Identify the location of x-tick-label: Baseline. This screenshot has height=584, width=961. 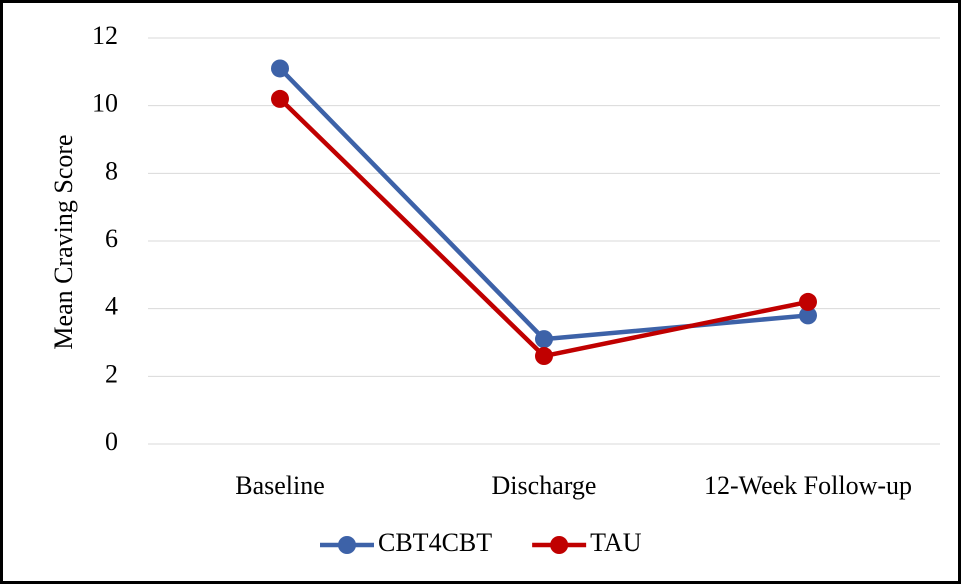
(280, 485).